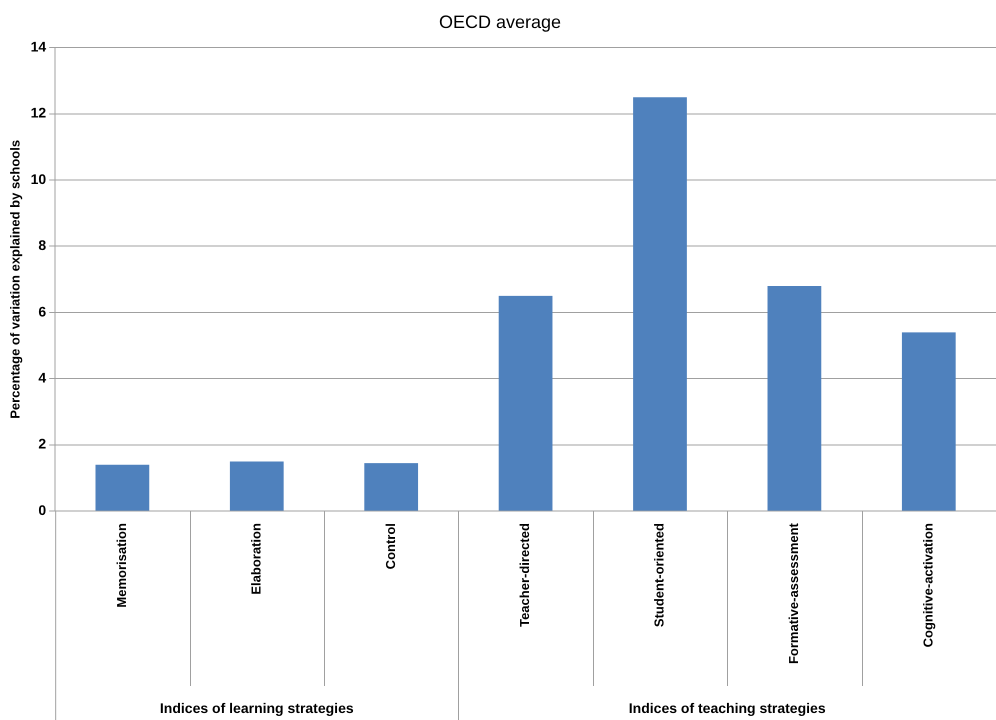 This screenshot has height=720, width=996. I want to click on text: Indices of teaching strategies, so click(727, 708).